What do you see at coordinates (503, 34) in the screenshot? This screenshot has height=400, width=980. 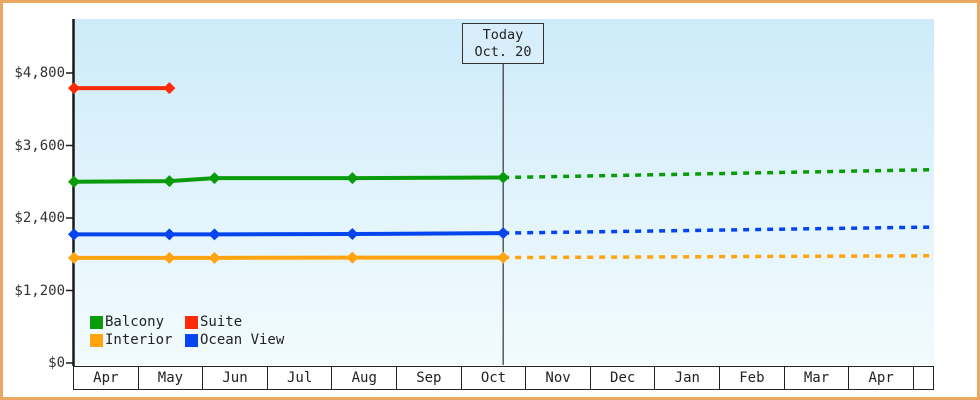 I see `today-label: Today` at bounding box center [503, 34].